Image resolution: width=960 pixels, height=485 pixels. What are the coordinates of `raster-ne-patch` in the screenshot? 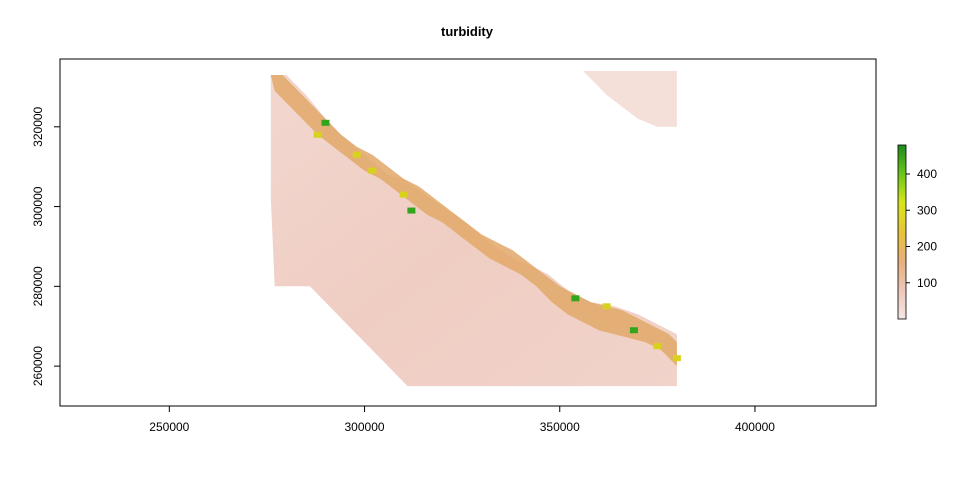 It's located at (630, 99).